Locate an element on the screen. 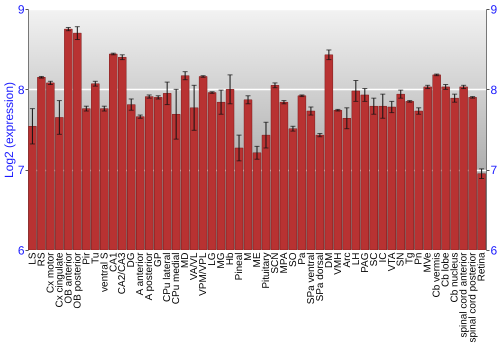 This screenshot has width=500, height=350. y2-tick-label: 6 is located at coordinates (494, 251).